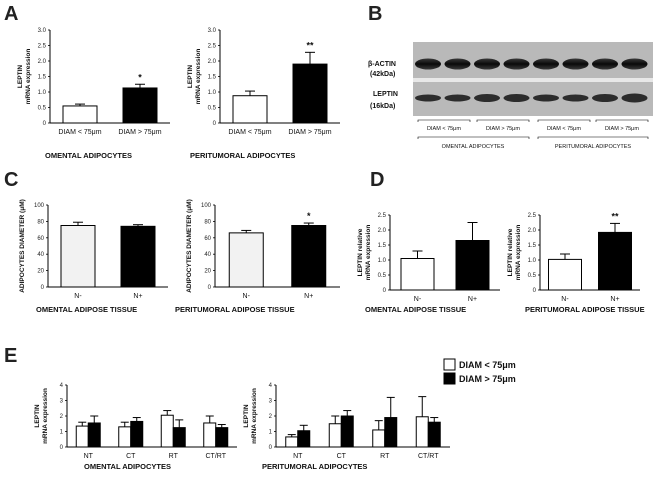 The height and width of the screenshot is (497, 655). I want to click on y-tick-label: 1, so click(271, 433).